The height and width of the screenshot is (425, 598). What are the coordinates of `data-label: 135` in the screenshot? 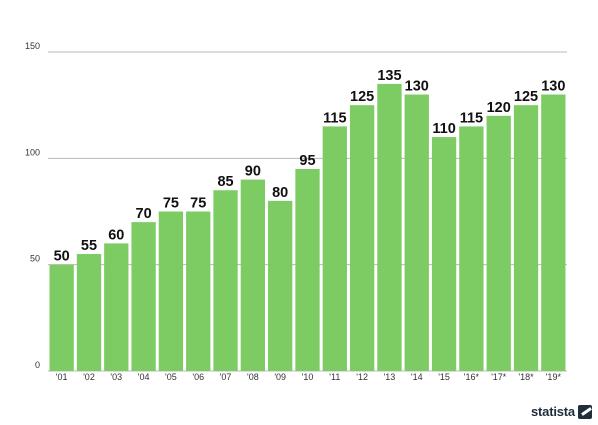 It's located at (389, 76).